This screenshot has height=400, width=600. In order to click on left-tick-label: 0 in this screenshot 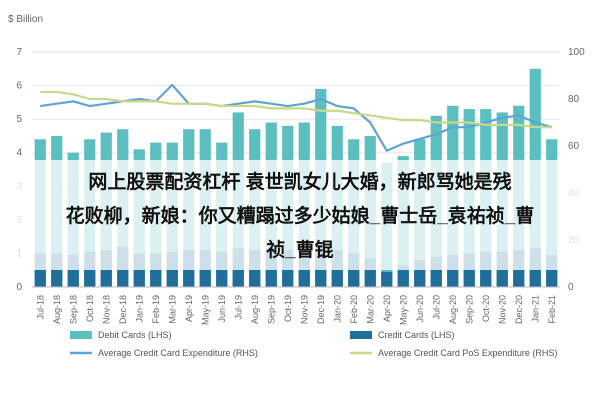, I will do `click(19, 287)`.